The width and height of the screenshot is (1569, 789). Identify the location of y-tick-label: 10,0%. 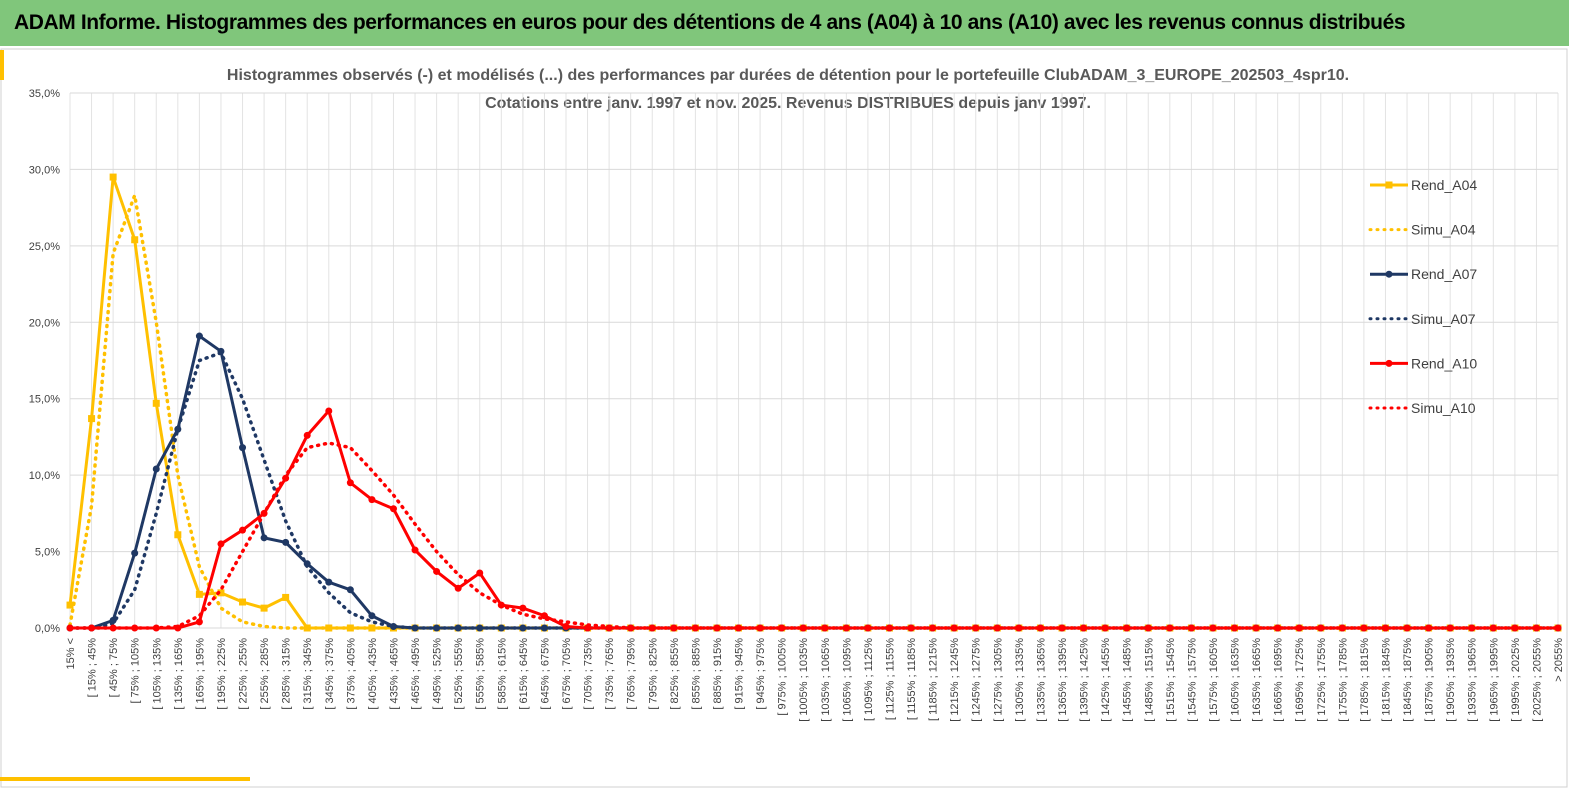
(44, 476).